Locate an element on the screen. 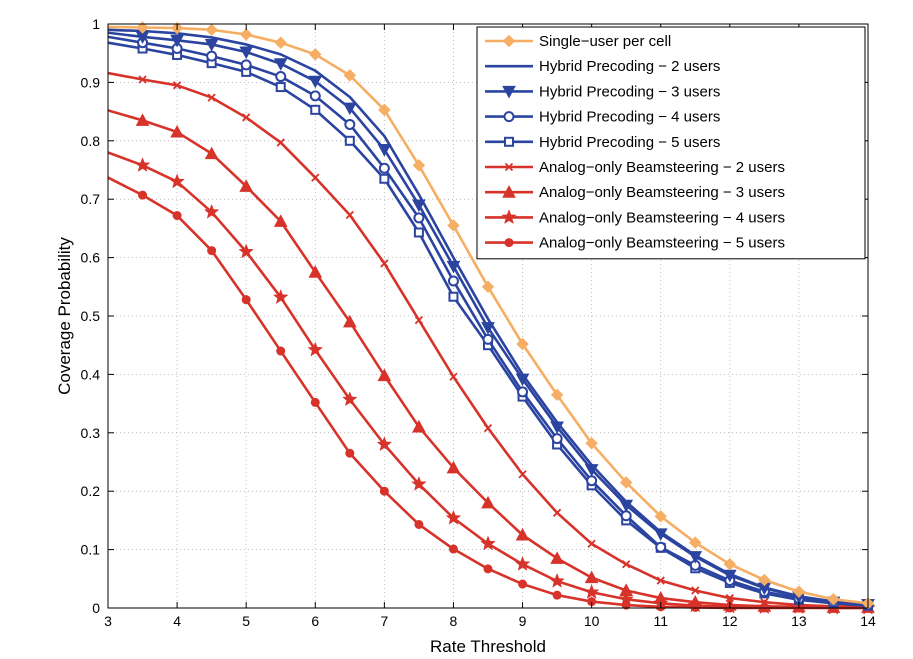 This screenshot has height=659, width=913. x-tick-label: 9 is located at coordinates (523, 621).